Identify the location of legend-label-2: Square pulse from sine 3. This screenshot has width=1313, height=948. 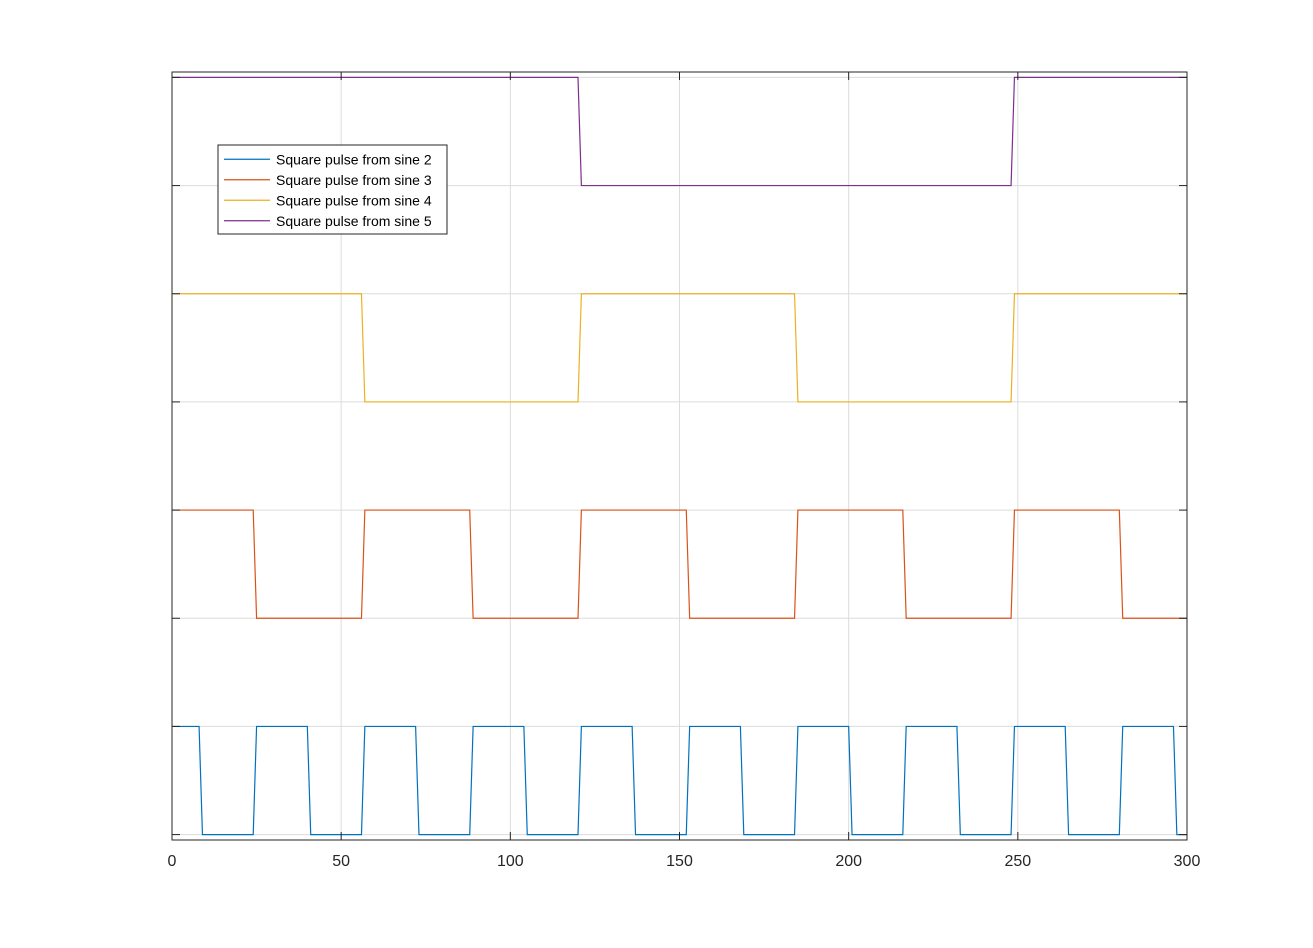
(354, 180).